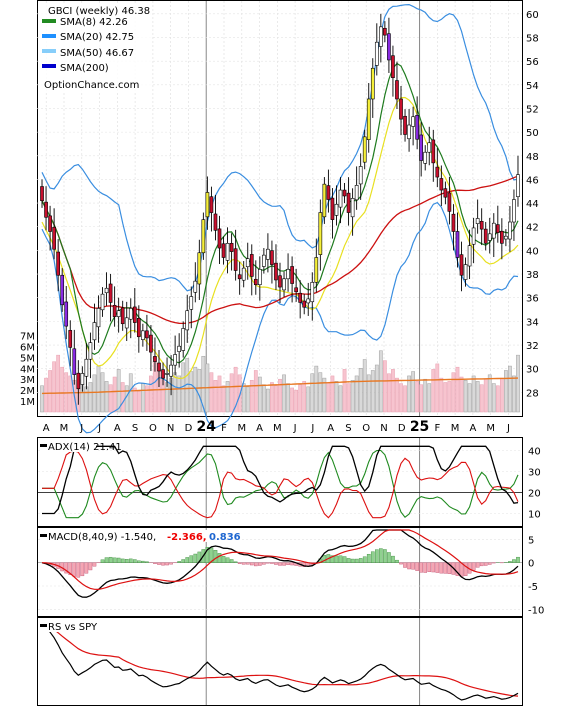 The width and height of the screenshot is (566, 706). I want to click on price-tick-label: 44, so click(532, 204).